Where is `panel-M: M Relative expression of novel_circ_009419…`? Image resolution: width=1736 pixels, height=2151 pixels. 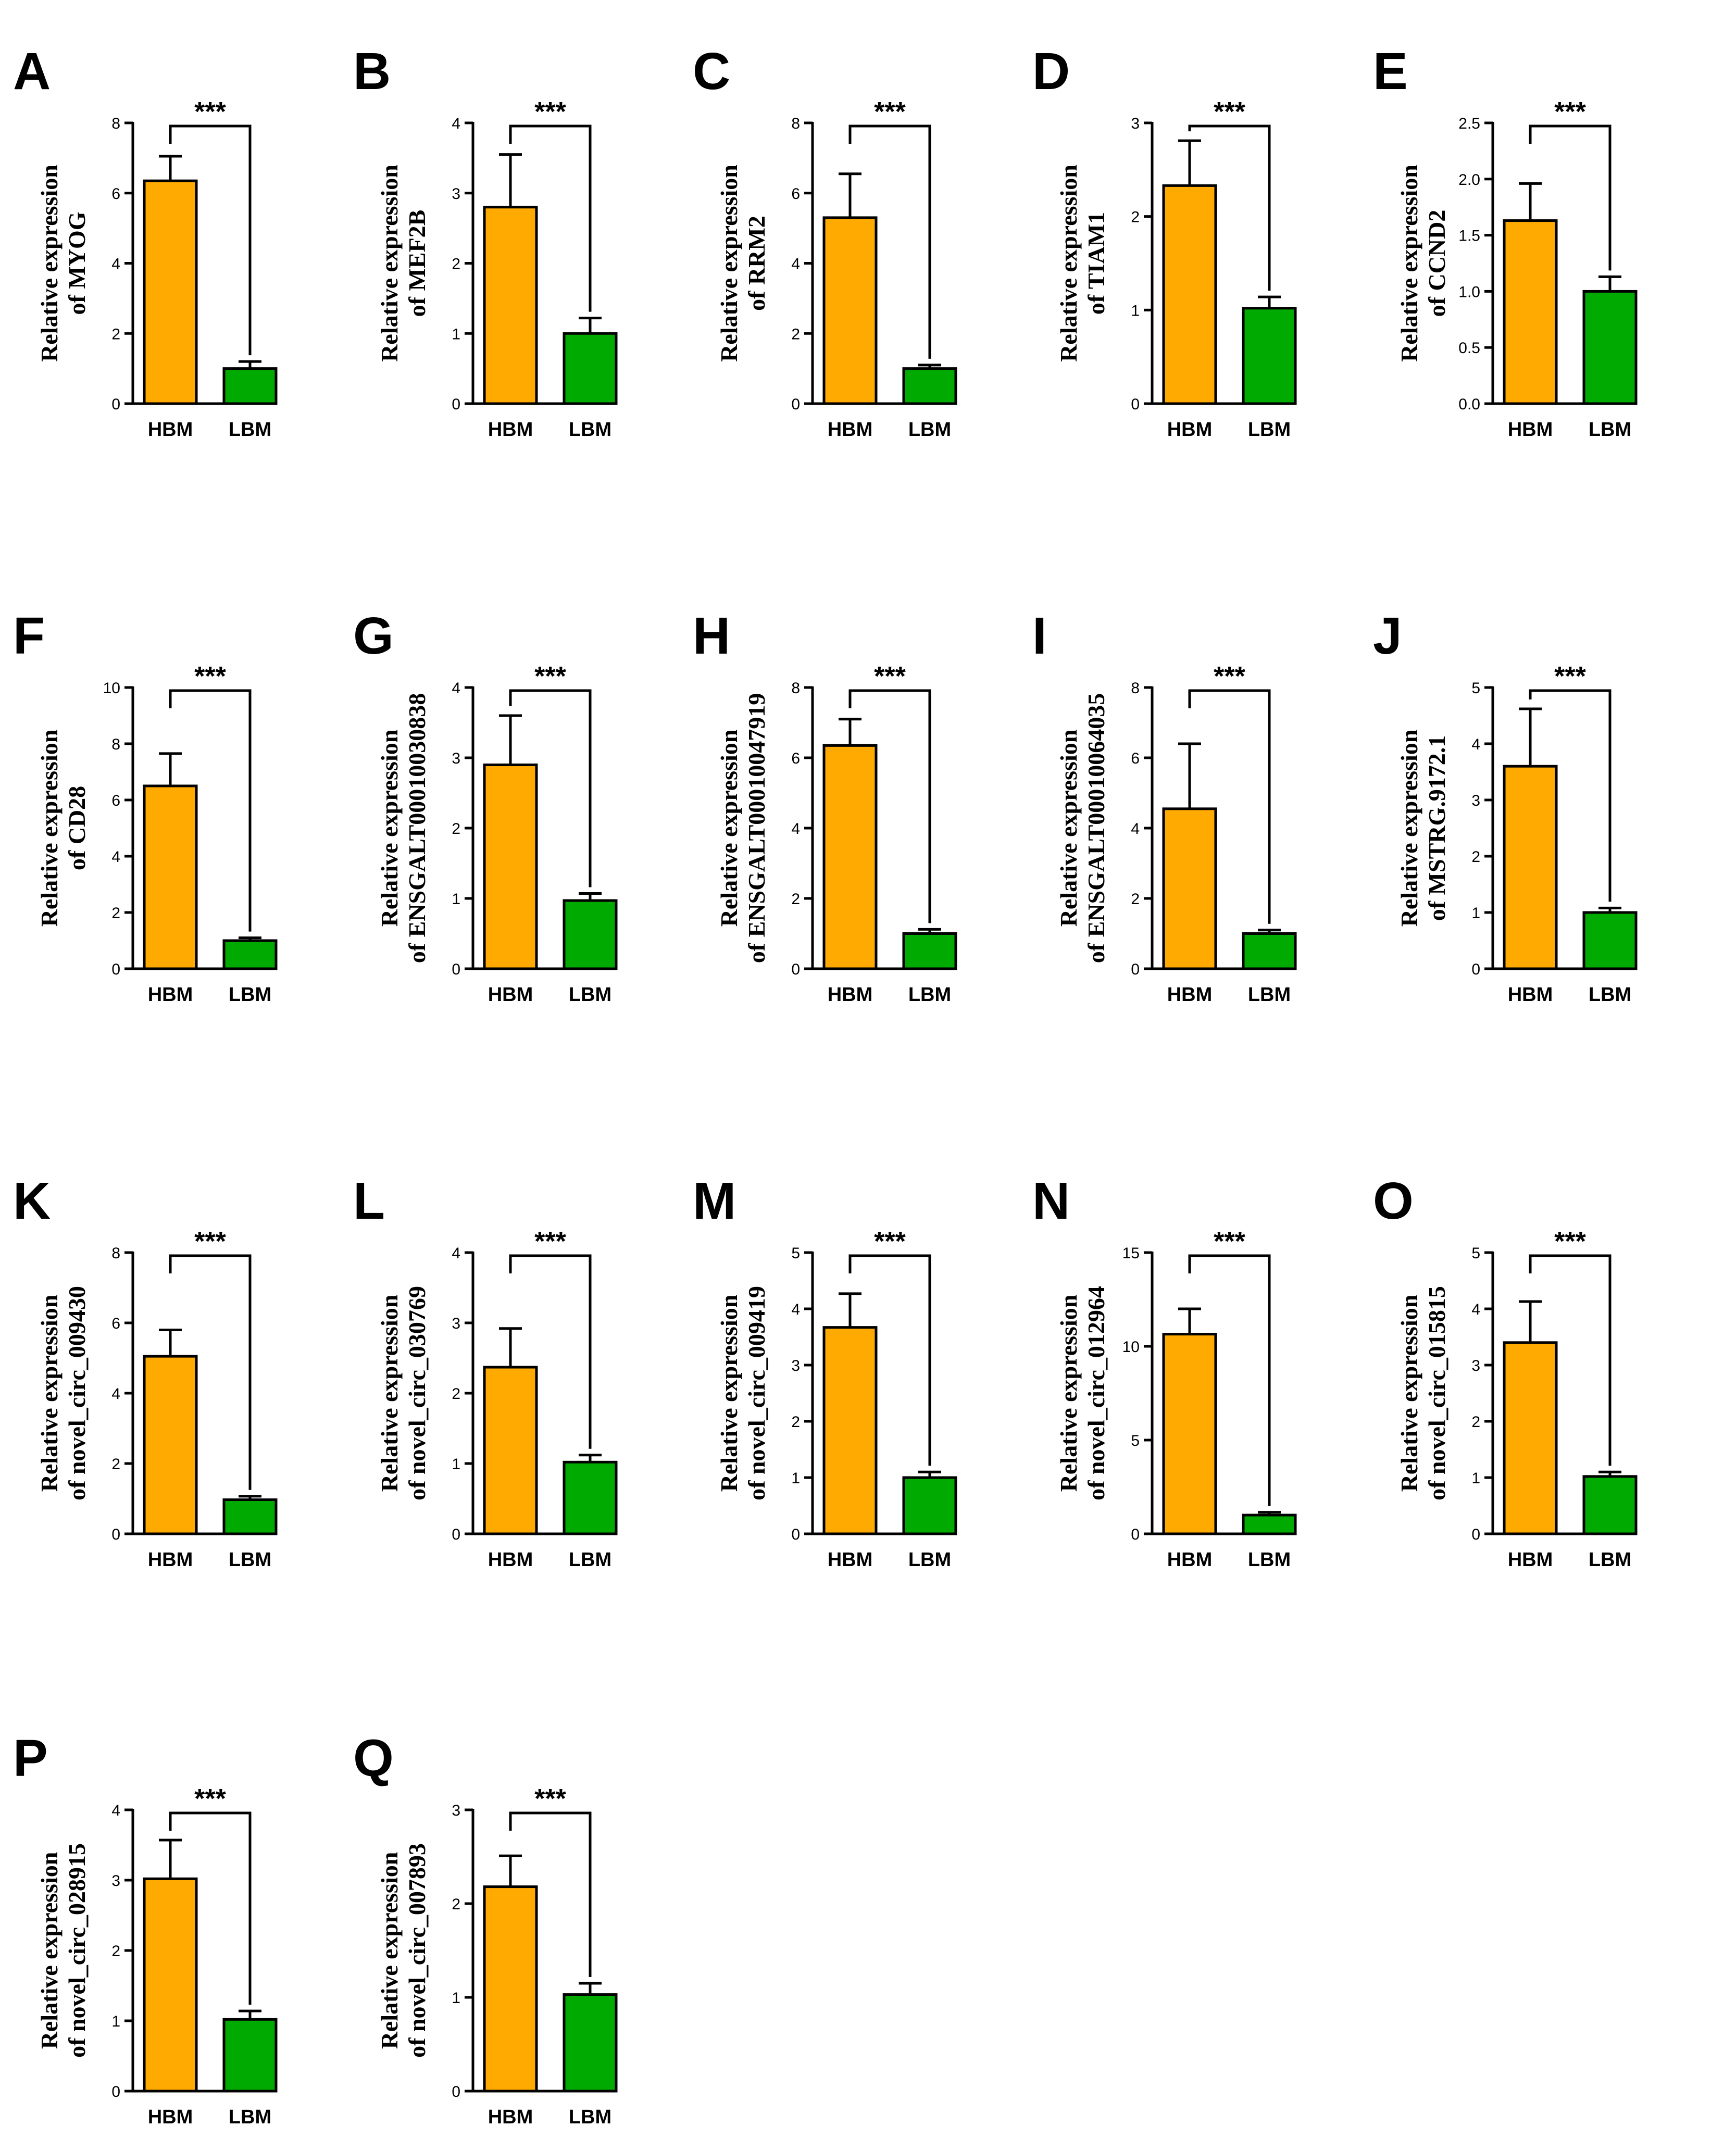 panel-M: M Relative expression of novel_circ_009419… is located at coordinates (825, 1371).